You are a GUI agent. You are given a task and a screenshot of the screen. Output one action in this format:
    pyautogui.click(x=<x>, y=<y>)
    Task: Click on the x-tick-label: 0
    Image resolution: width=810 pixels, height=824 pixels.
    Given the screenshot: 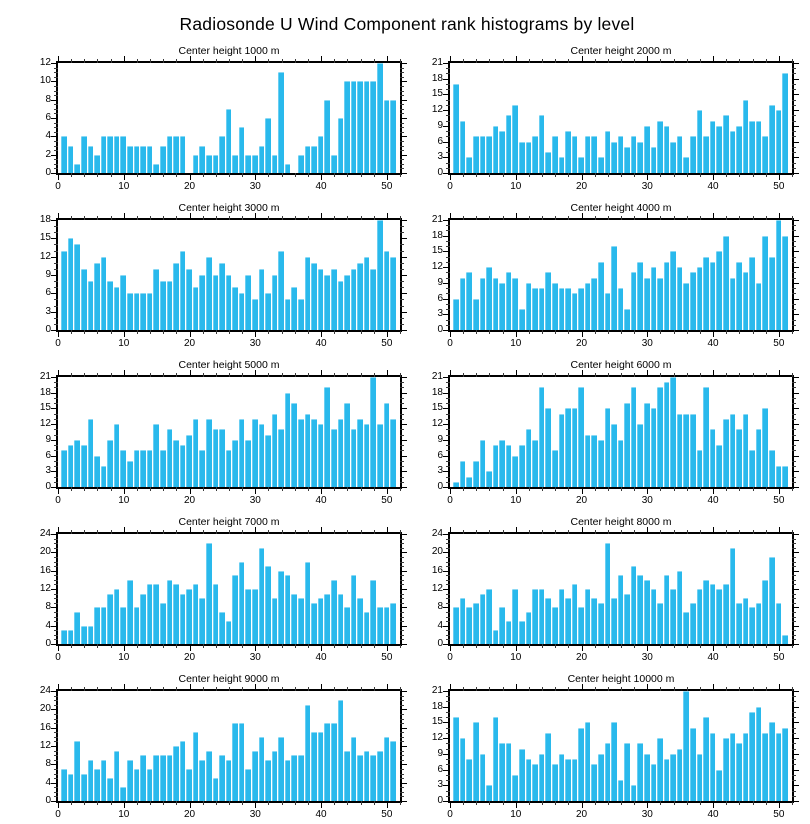 What is the action you would take?
    pyautogui.click(x=58, y=186)
    